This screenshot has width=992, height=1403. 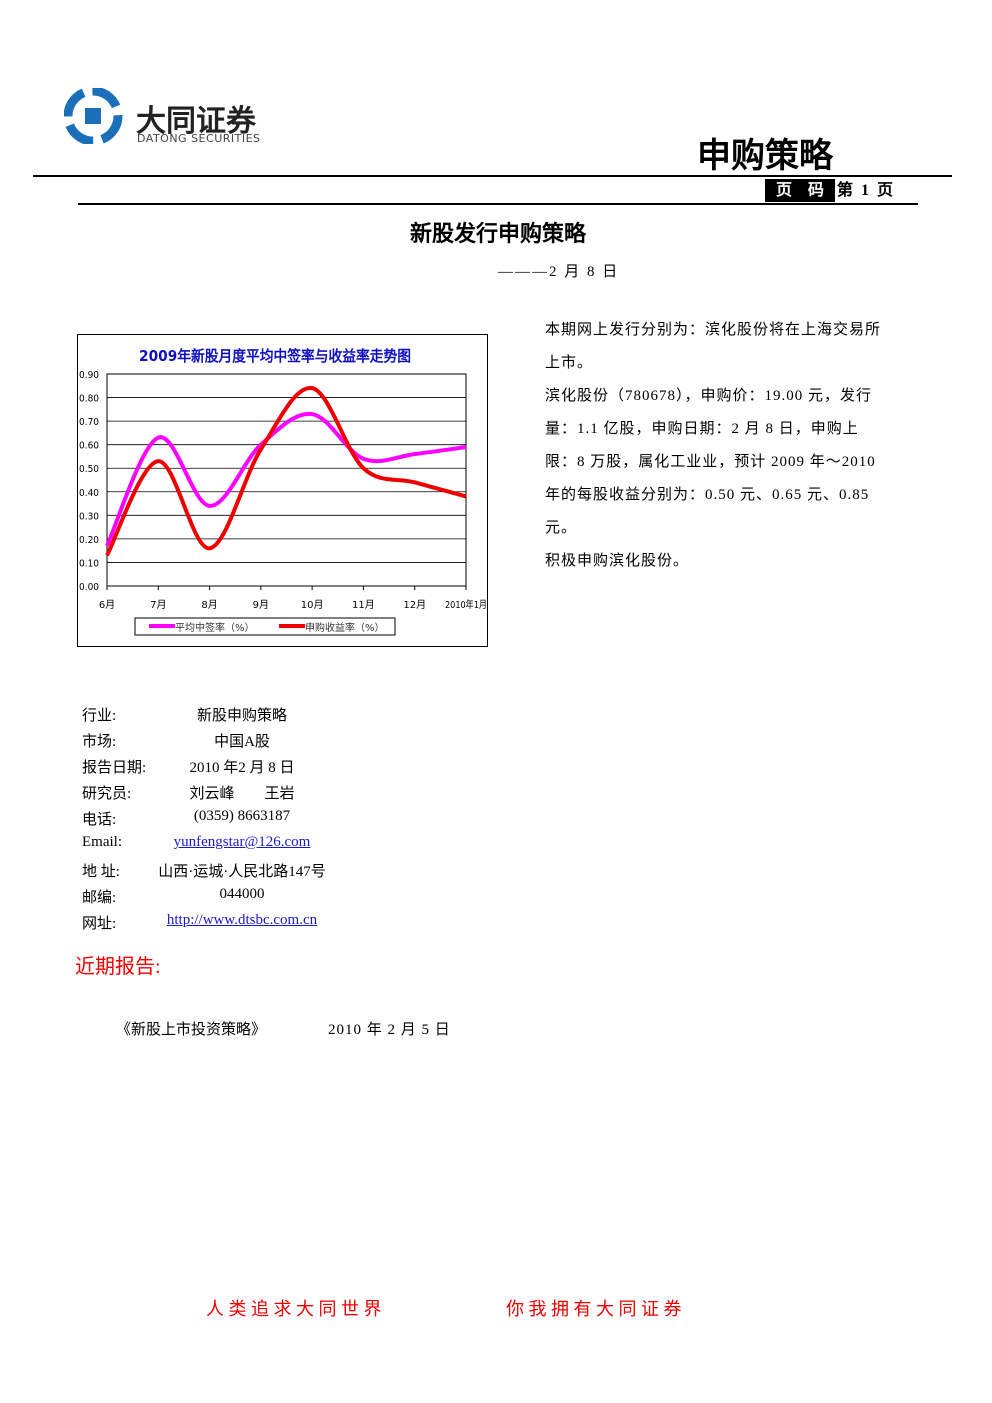 I want to click on info-row: 行业: 新股申购策略, so click(x=247, y=716).